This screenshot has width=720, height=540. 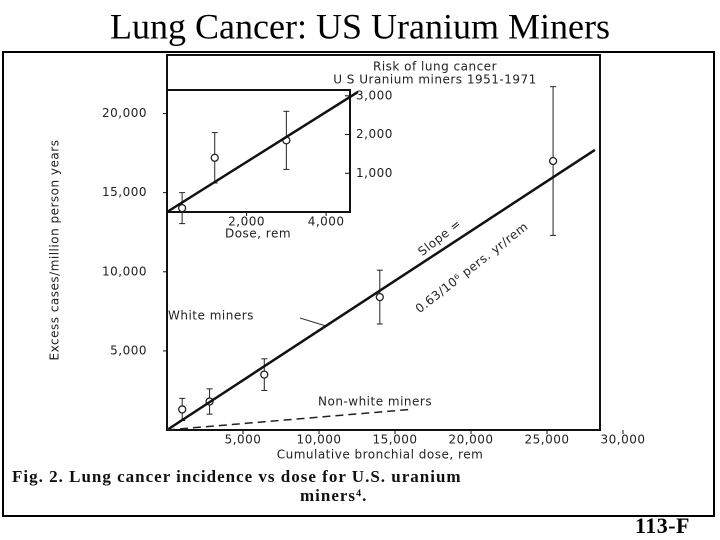 I want to click on annotation: 0.63/10⁶ pers. yr/rem, so click(x=472, y=267).